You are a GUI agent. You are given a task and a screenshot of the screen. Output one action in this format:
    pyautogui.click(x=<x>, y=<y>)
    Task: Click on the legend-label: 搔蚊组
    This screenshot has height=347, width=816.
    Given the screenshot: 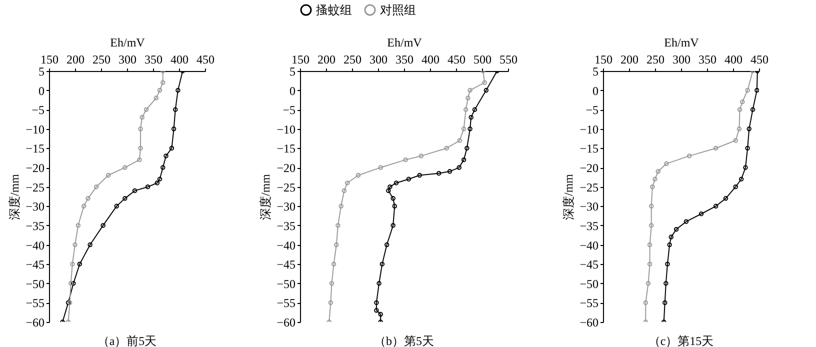 What is the action you would take?
    pyautogui.click(x=334, y=10)
    